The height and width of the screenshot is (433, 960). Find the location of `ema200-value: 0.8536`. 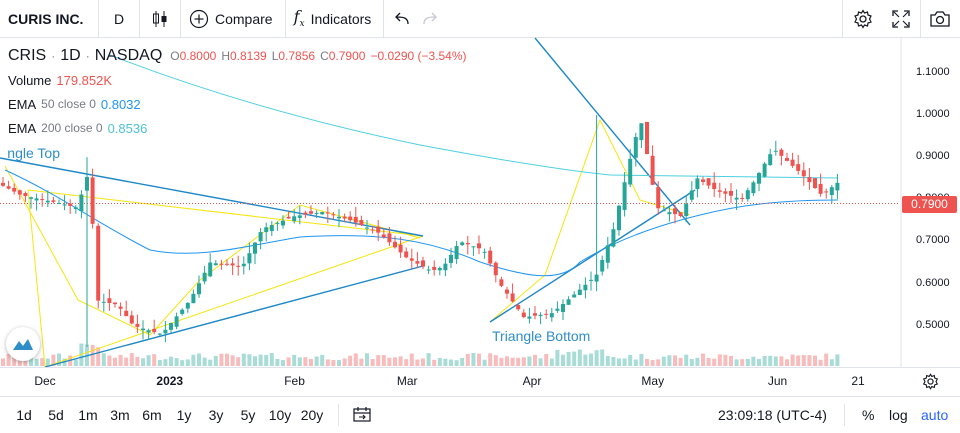

ema200-value: 0.8536 is located at coordinates (127, 128).